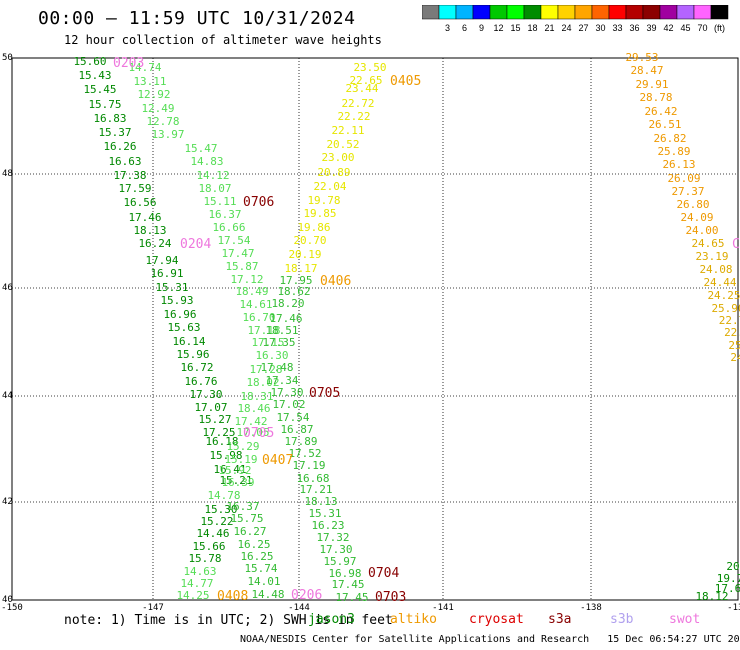 The height and width of the screenshot is (650, 740). Describe the element at coordinates (300, 441) in the screenshot. I see `swh-value: 17.89` at that location.